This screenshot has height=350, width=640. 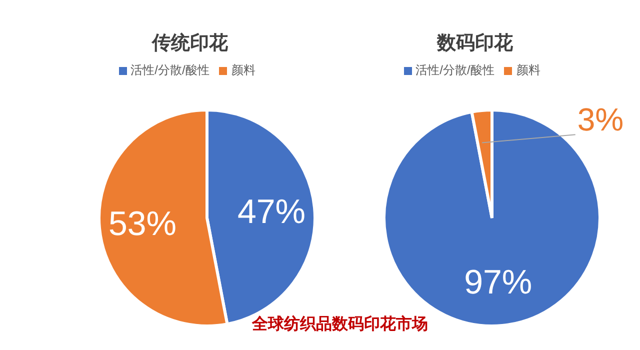 What do you see at coordinates (475, 43) in the screenshot?
I see `chart-title: 数码印花` at bounding box center [475, 43].